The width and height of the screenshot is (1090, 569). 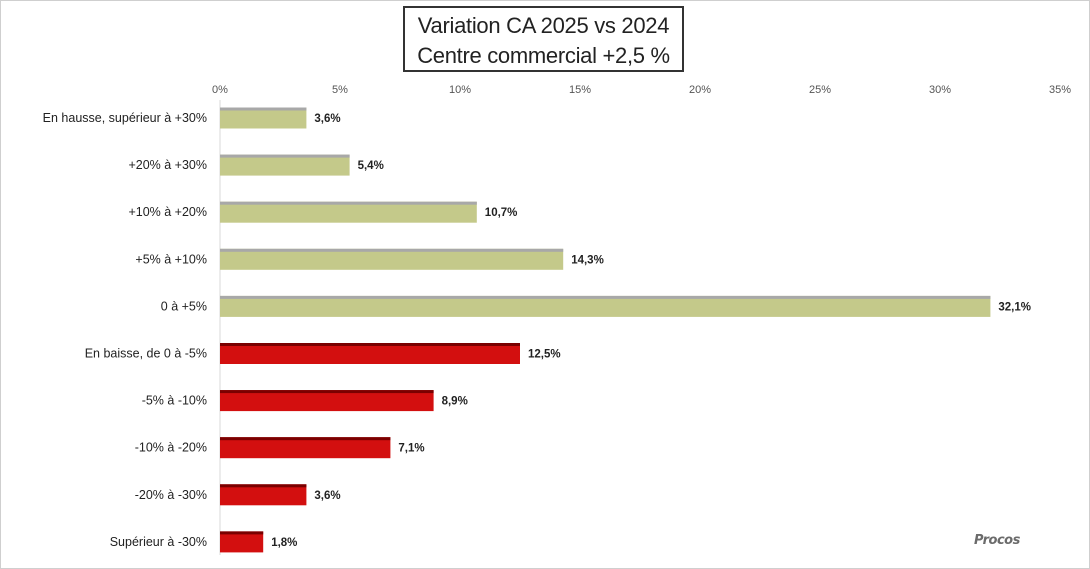 I want to click on x-tick-label: 35%, so click(x=1060, y=90).